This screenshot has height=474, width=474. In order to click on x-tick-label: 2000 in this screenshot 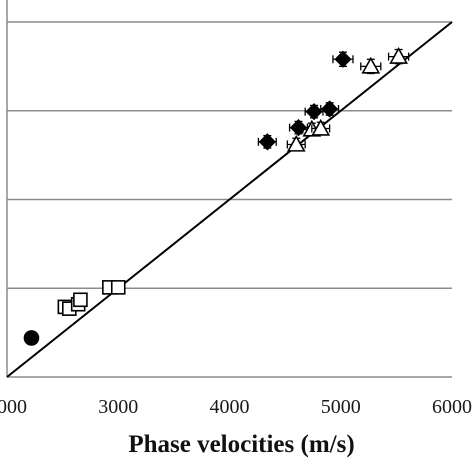, I will do `click(13, 407)`.